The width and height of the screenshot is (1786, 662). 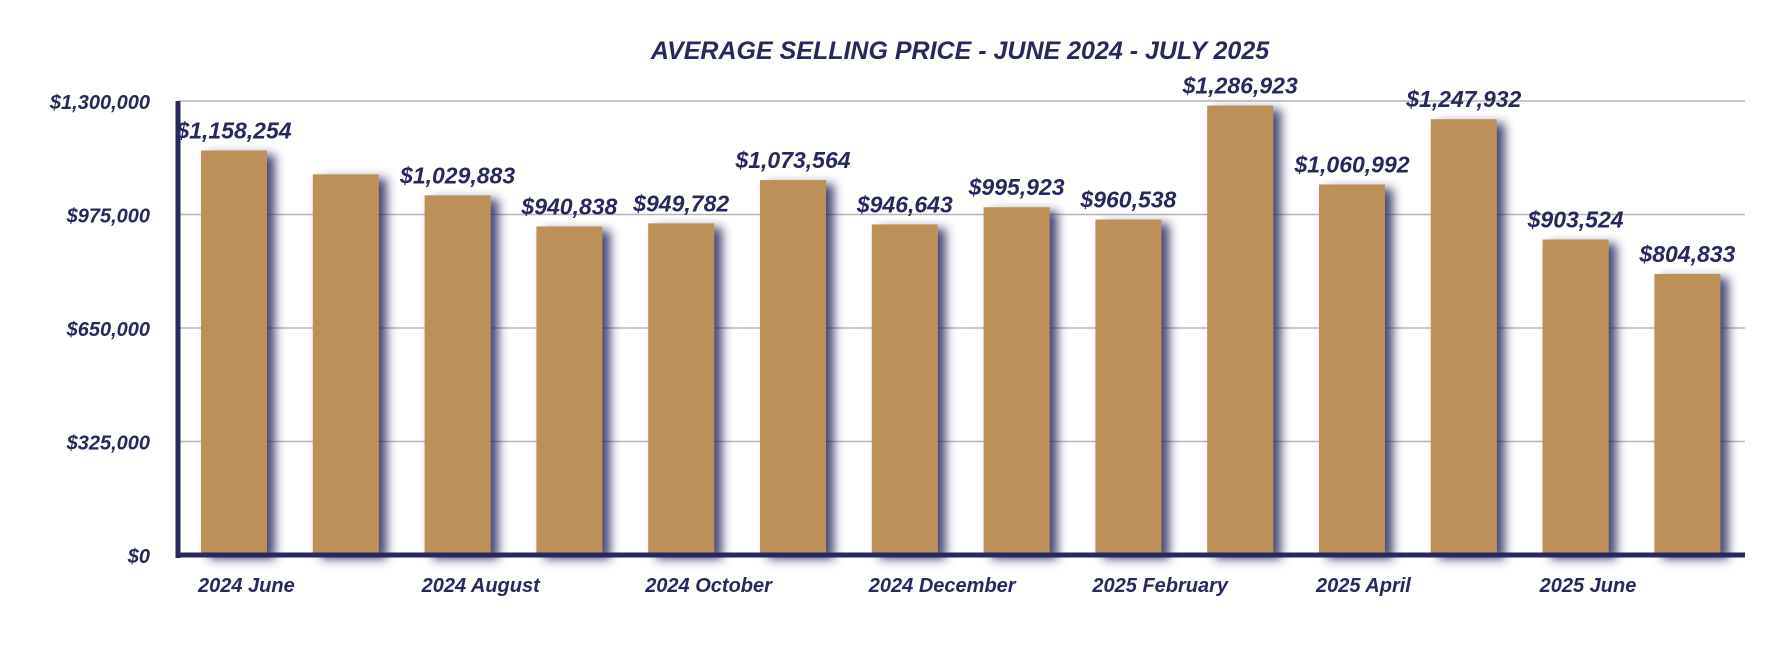 I want to click on data-label: $1,247,932, so click(x=1463, y=99).